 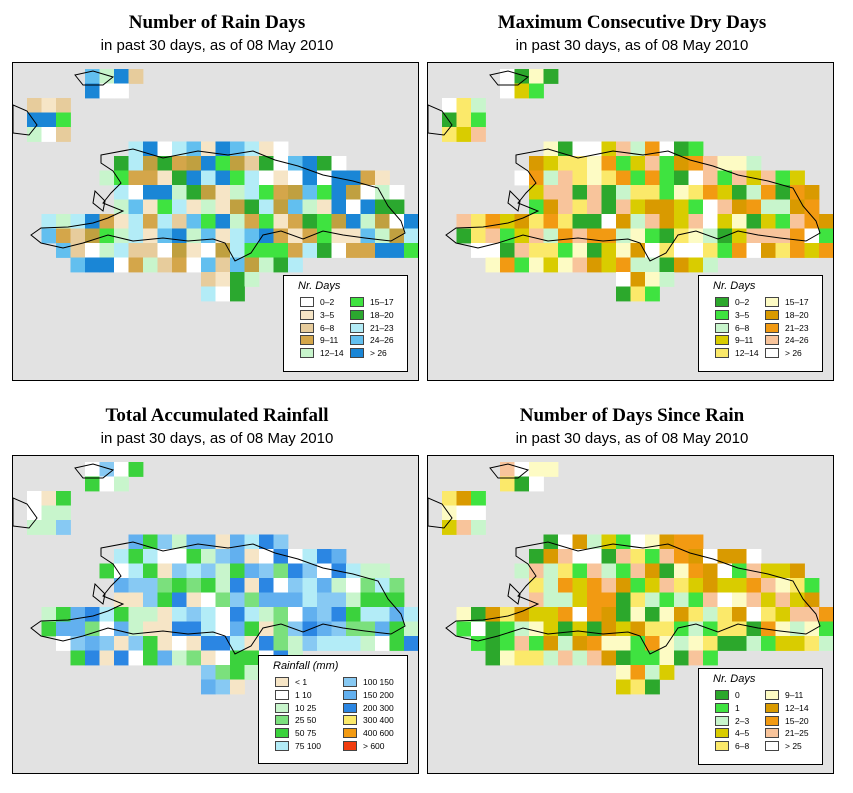 I want to click on legend-label: 3–5, so click(x=742, y=314).